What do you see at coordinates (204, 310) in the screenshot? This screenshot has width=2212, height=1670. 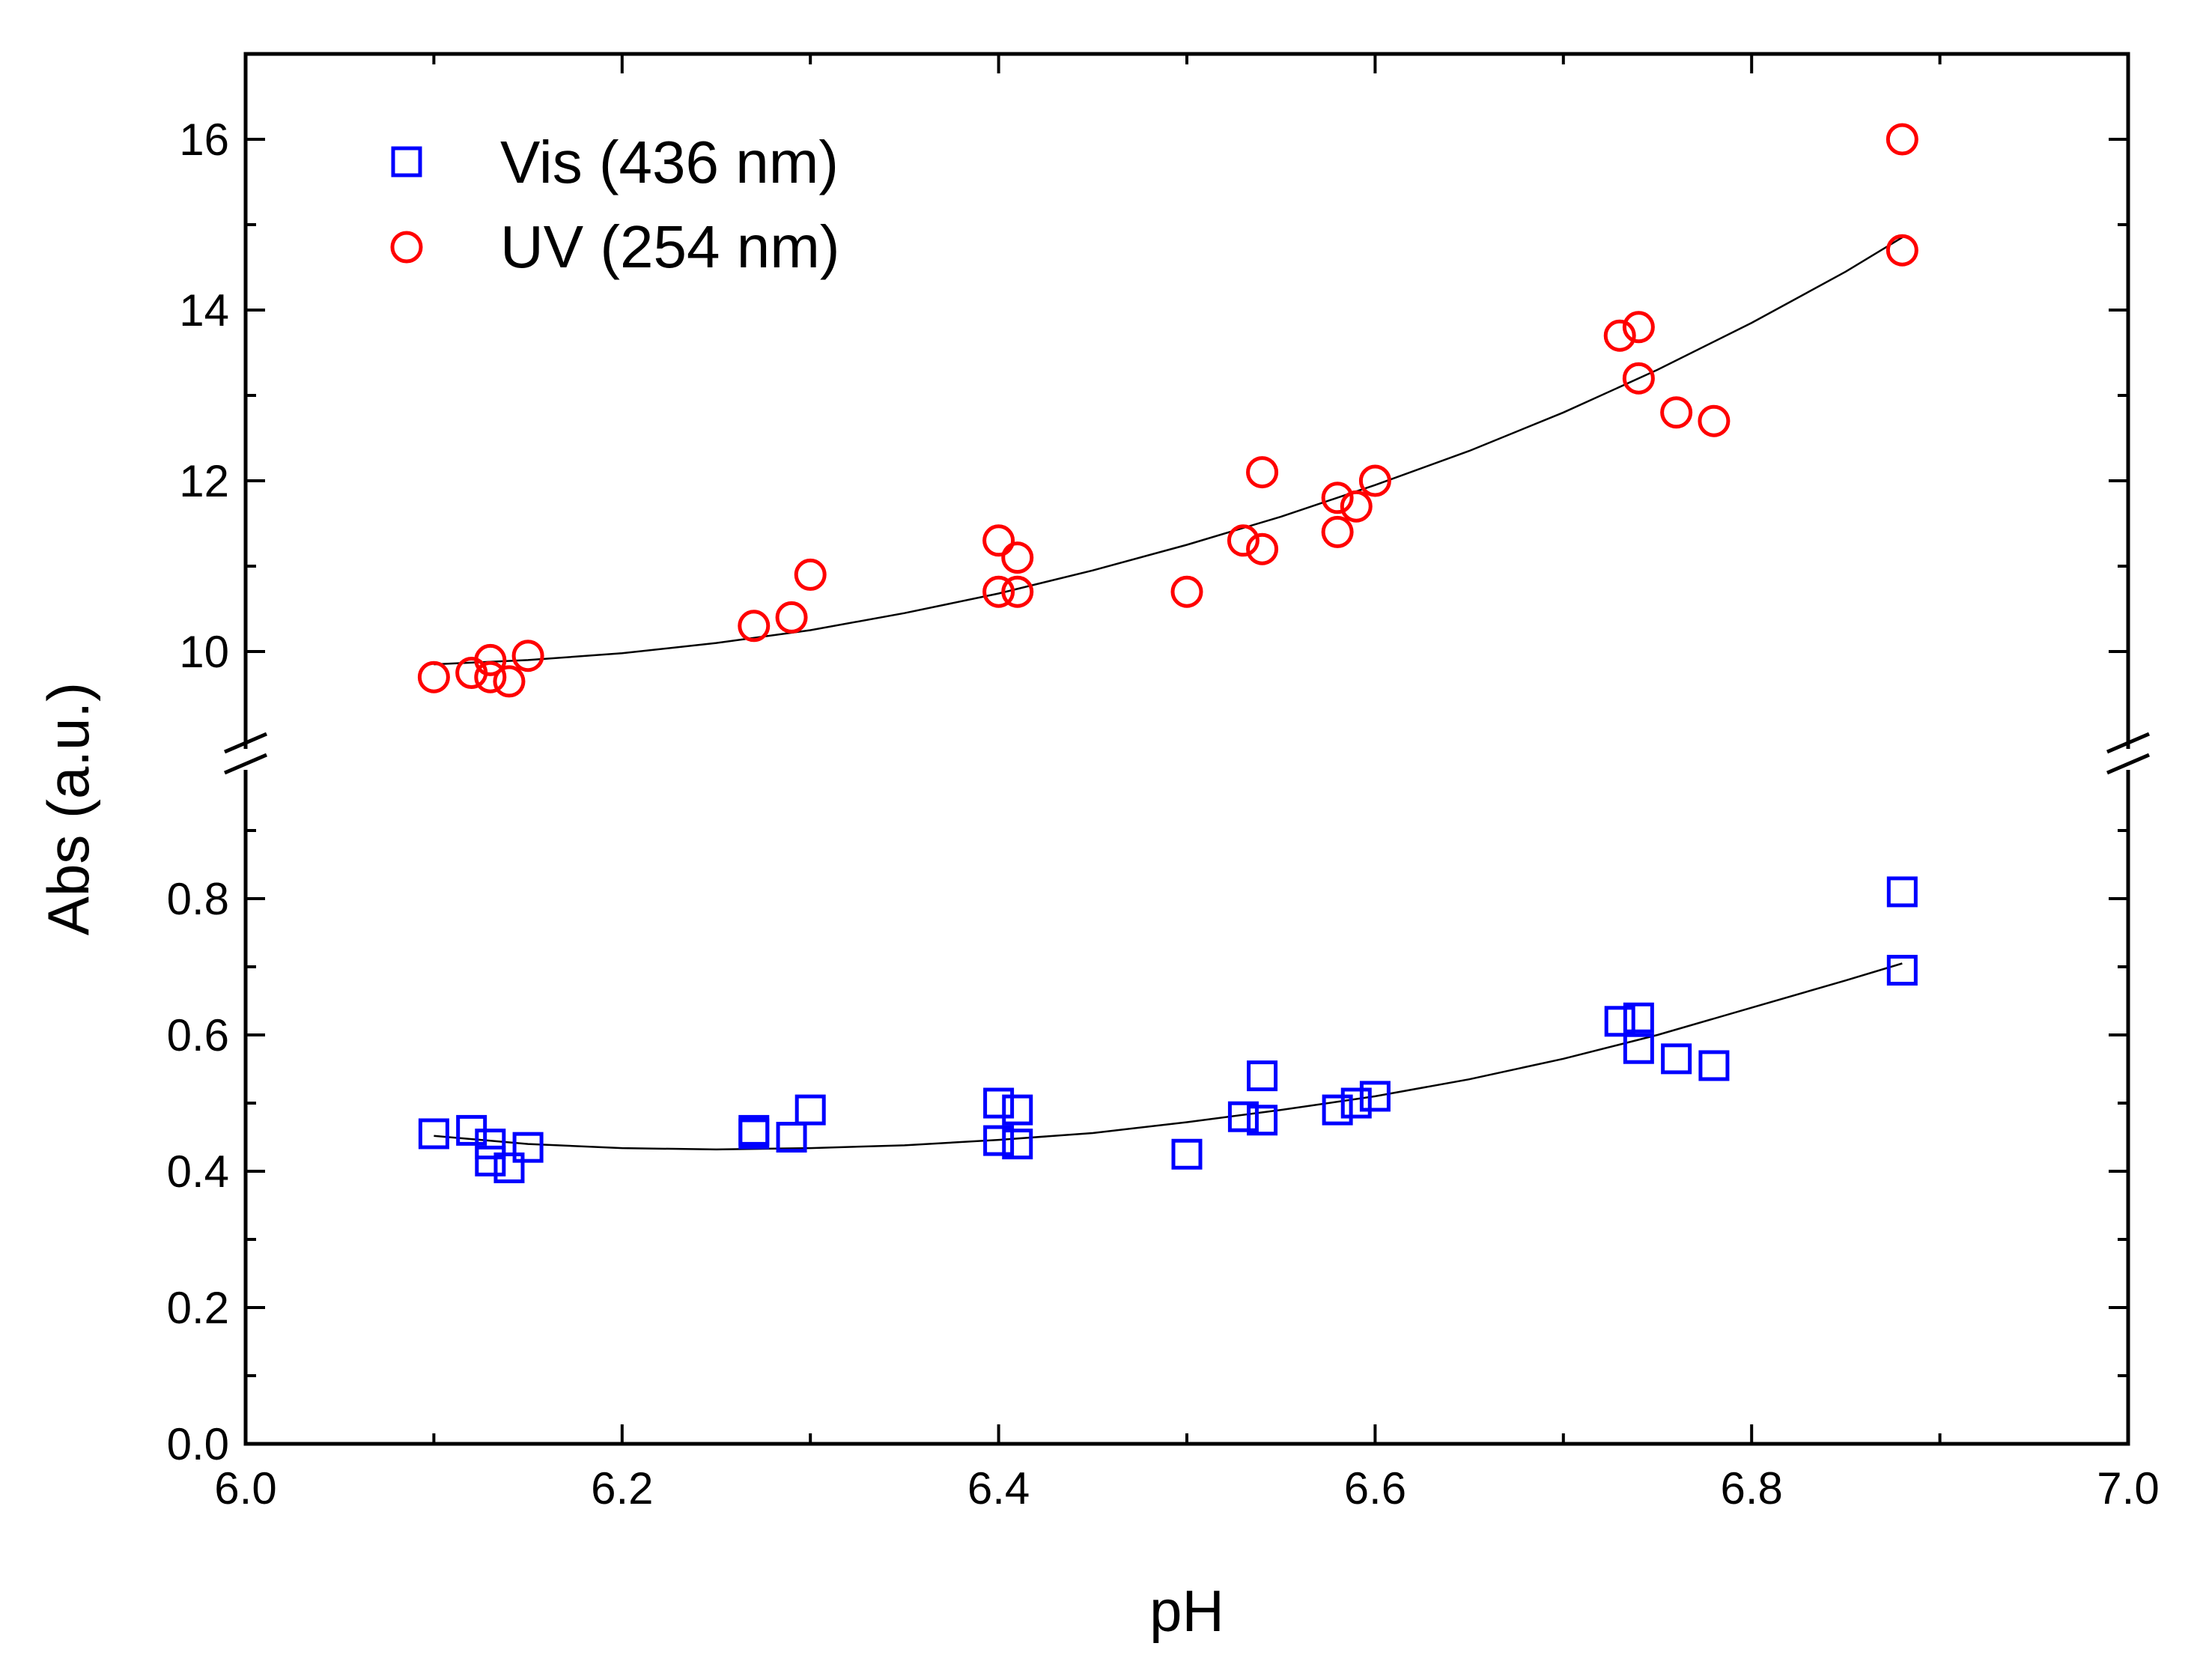 I see `y-upper-tick-label: 14` at bounding box center [204, 310].